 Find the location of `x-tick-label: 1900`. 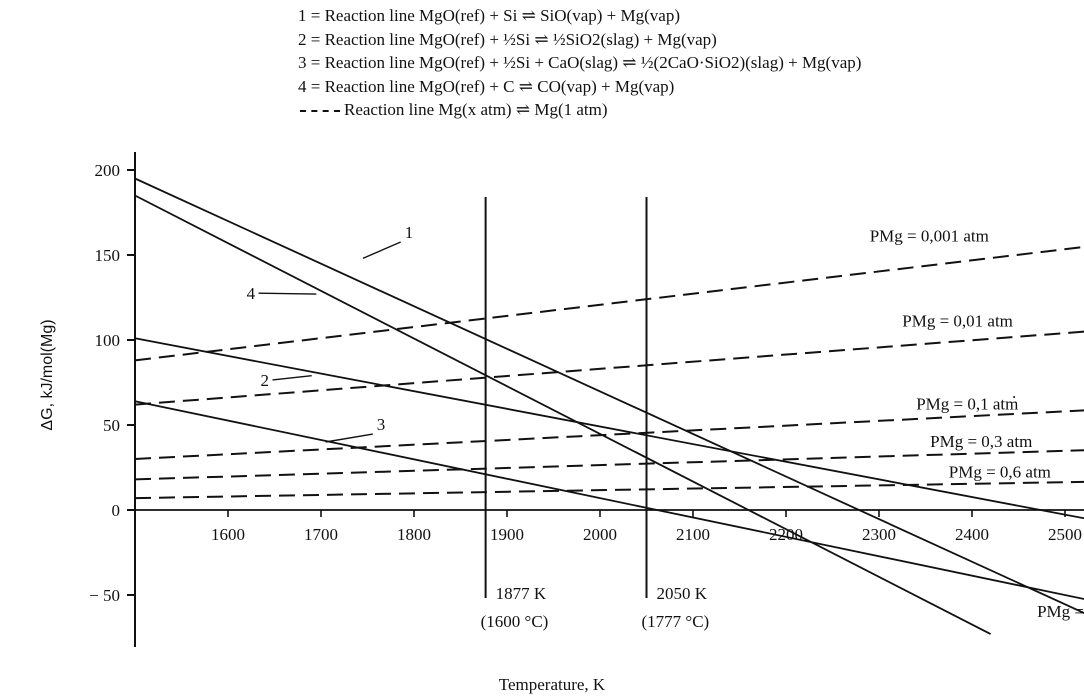

x-tick-label: 1900 is located at coordinates (507, 534).